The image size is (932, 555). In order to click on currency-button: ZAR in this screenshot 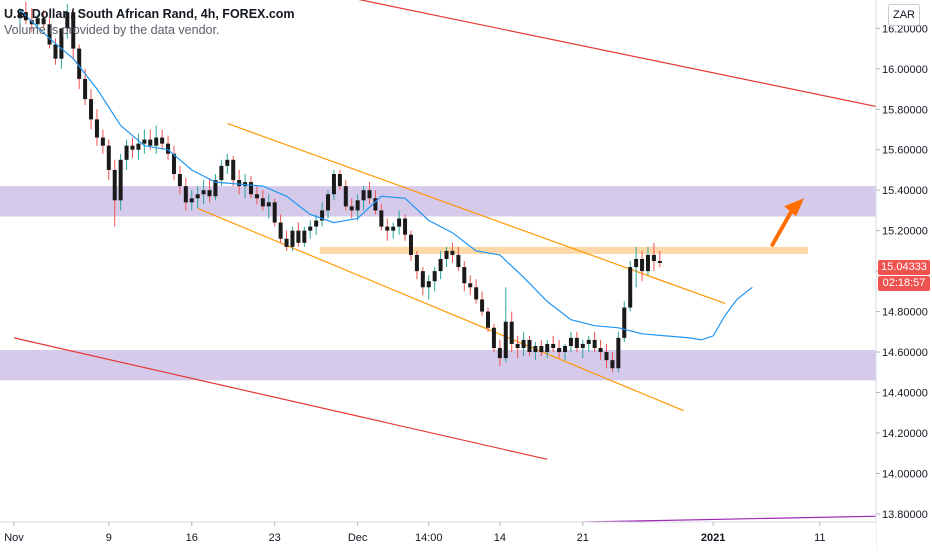, I will do `click(904, 15)`.